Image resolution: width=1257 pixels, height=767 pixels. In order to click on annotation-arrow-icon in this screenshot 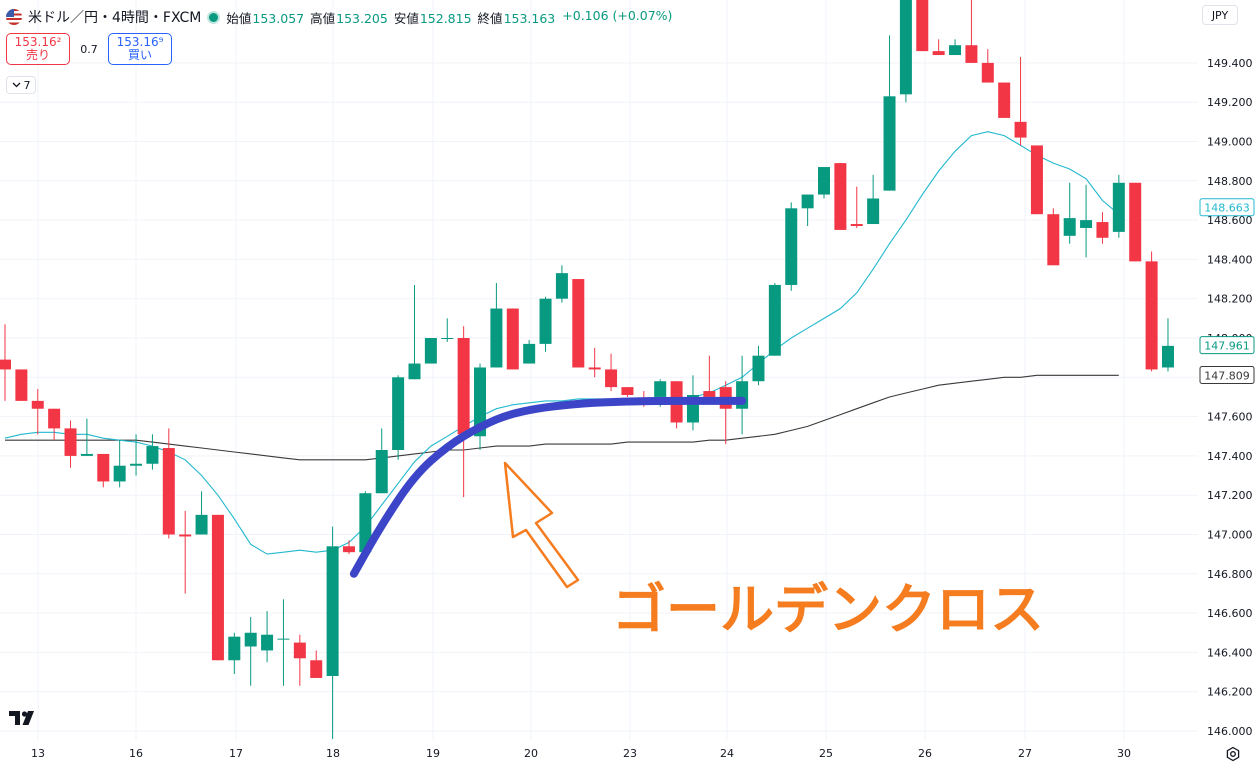, I will do `click(541, 525)`.